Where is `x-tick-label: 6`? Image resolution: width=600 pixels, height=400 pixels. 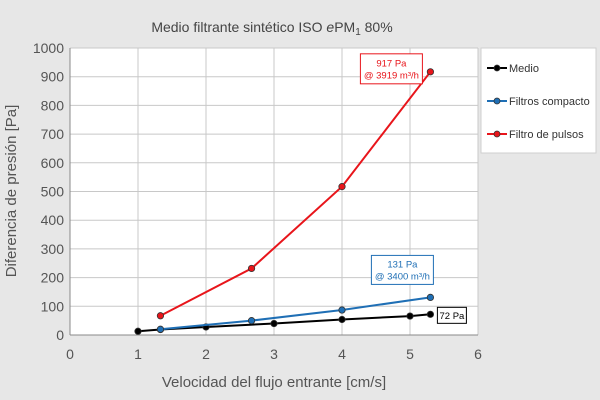 x-tick-label: 6 is located at coordinates (478, 354).